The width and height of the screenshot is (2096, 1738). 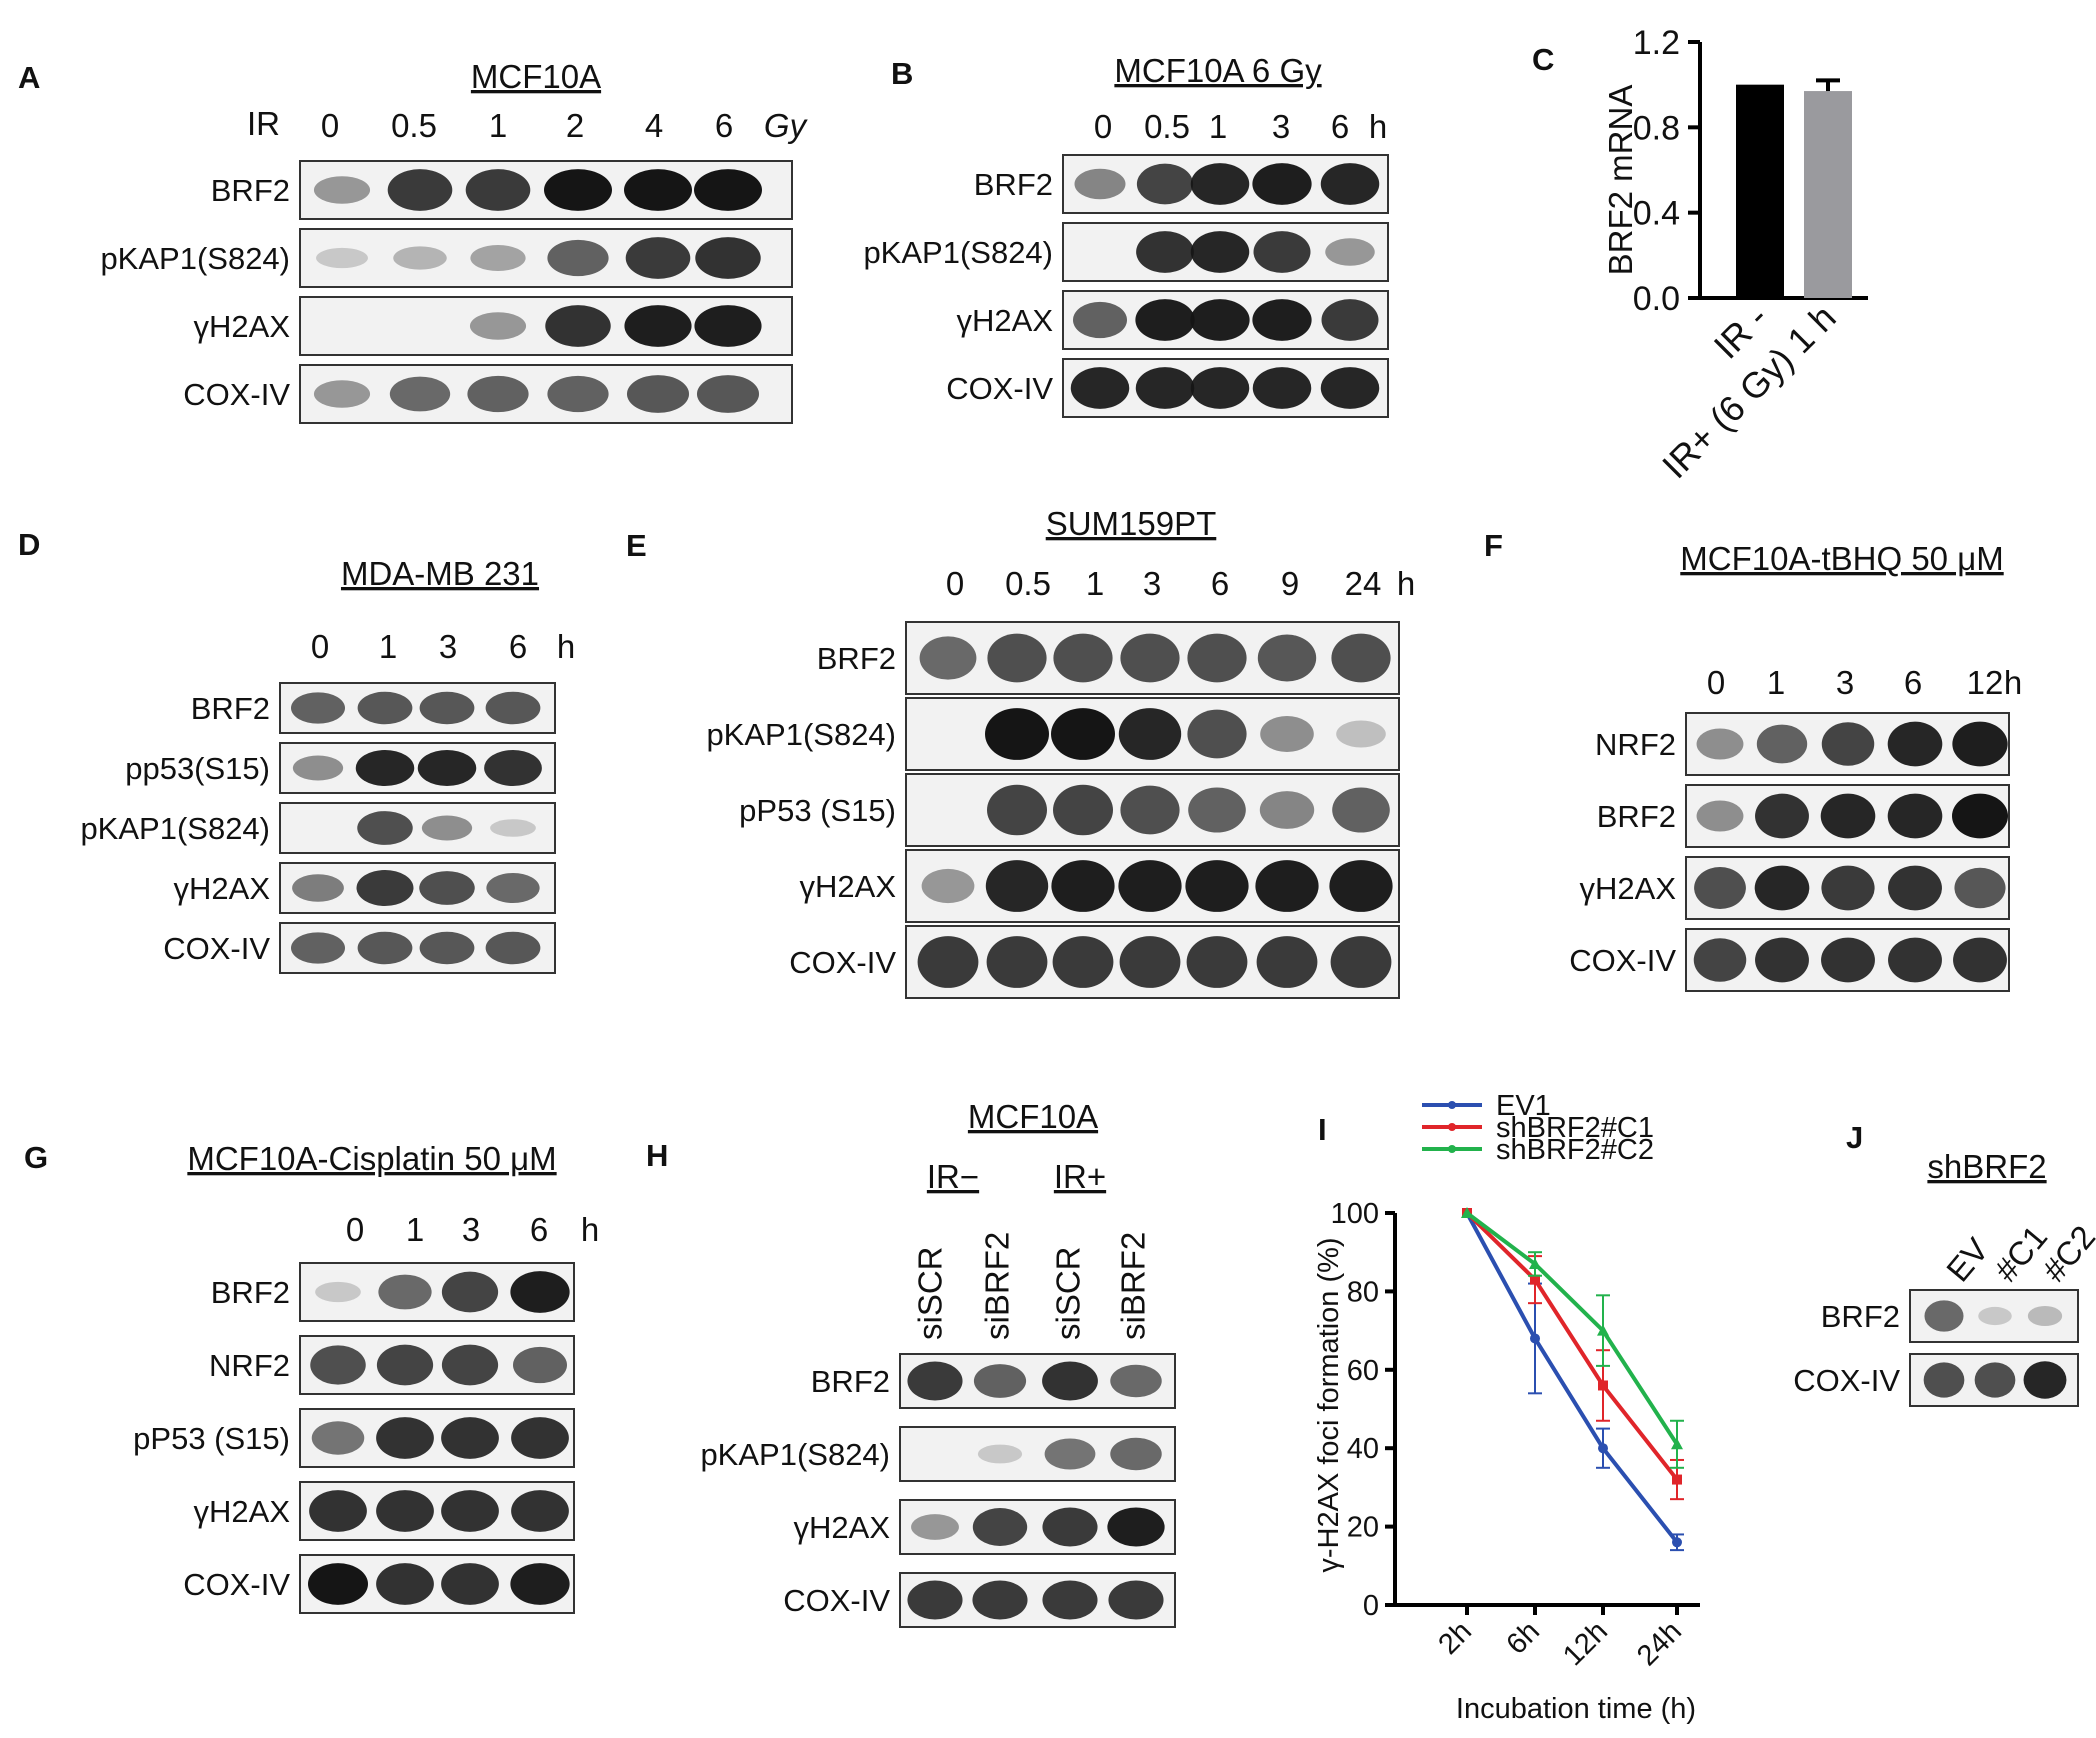 I want to click on lane-label: 2, so click(x=575, y=125).